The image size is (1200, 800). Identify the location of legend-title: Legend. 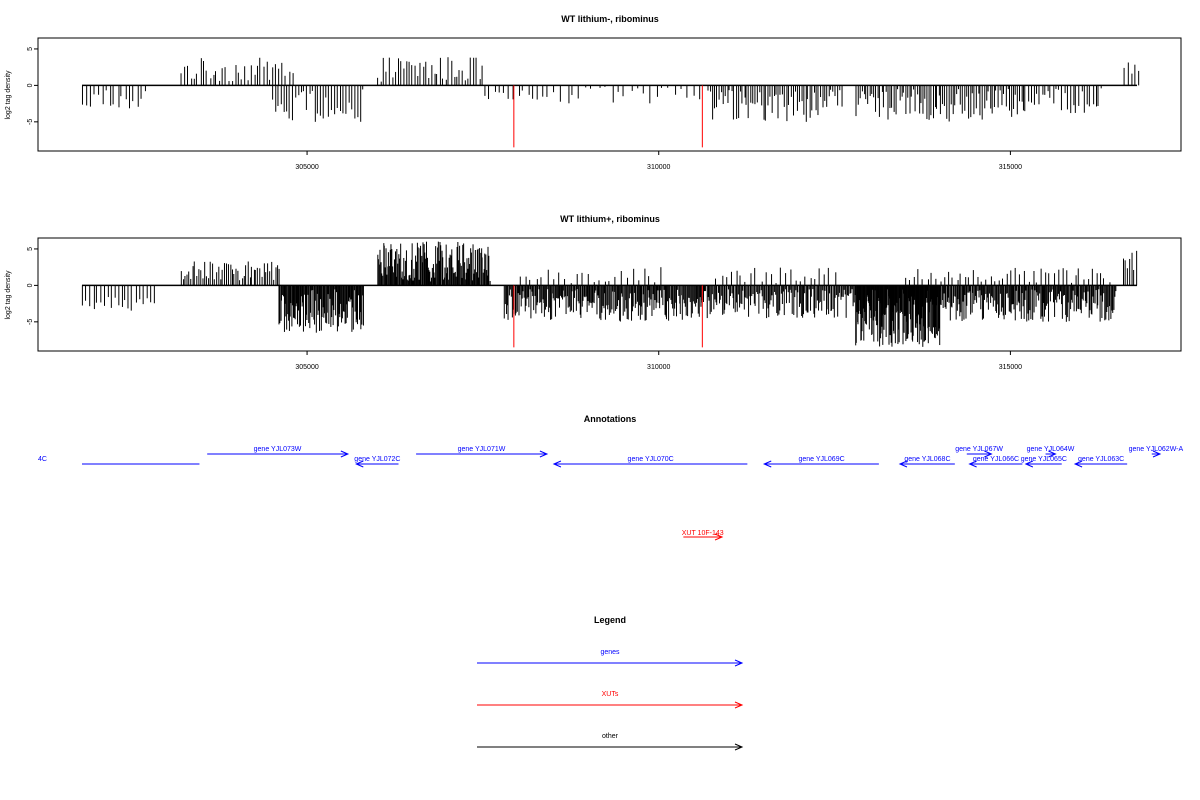
(610, 620).